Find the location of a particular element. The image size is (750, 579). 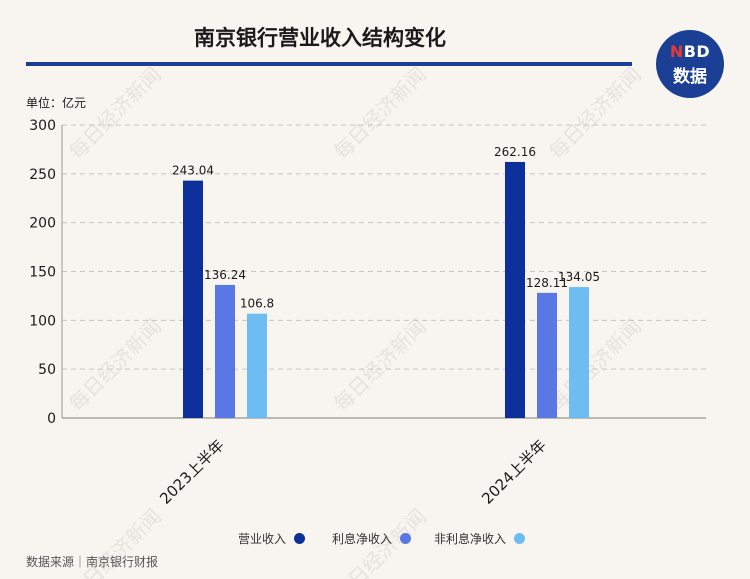

x-tick-label-1: 2023上半年 is located at coordinates (192, 472).